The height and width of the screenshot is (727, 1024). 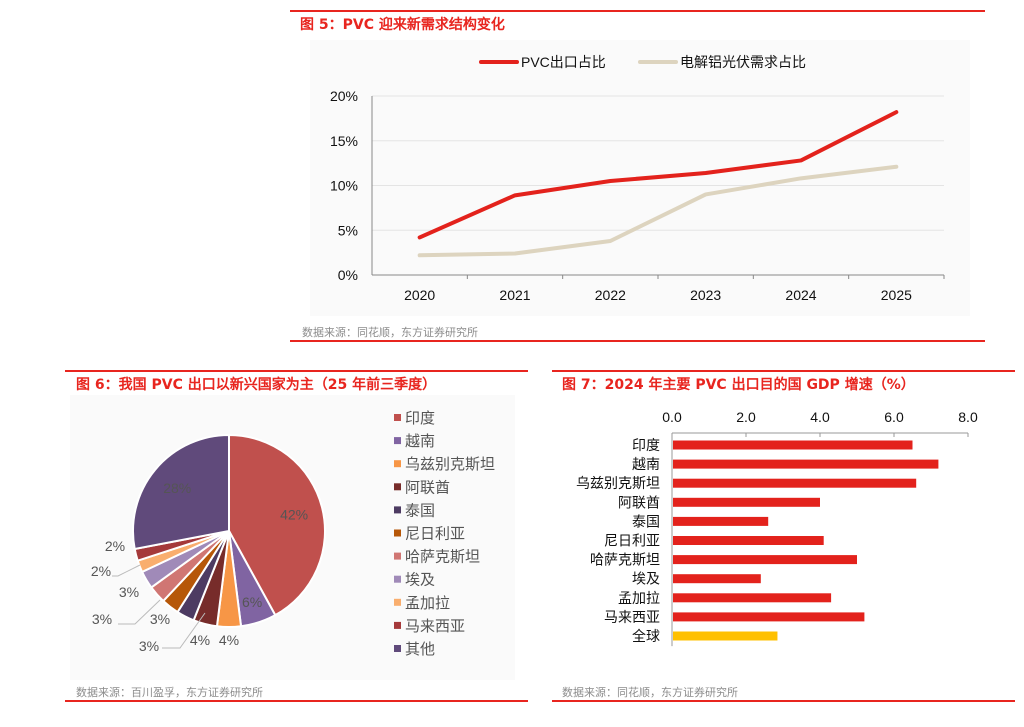 I want to click on legend-label: 印度, so click(x=420, y=418).